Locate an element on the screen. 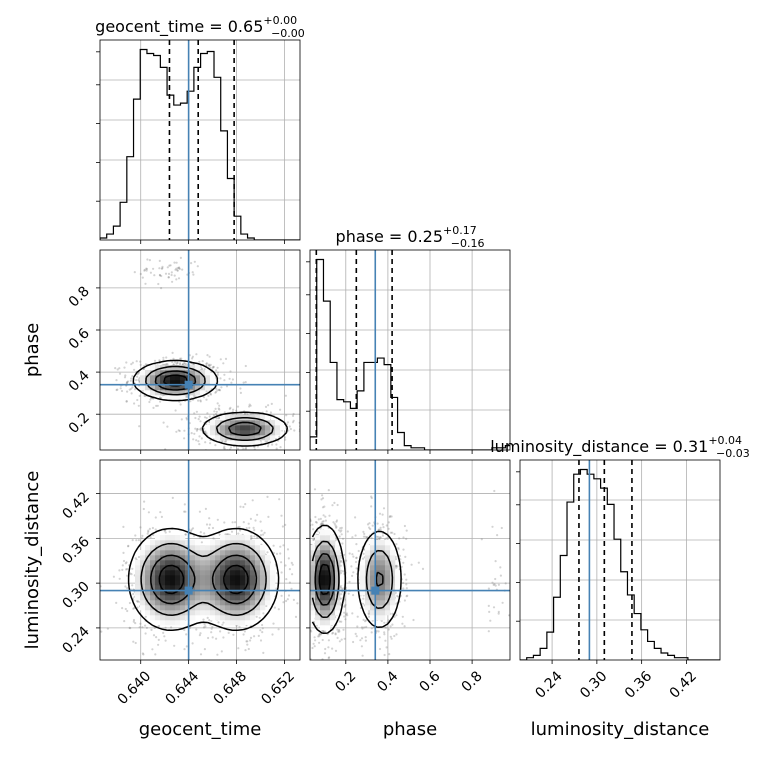 This screenshot has height=760, width=760. x-tick-label: 0.30 is located at coordinates (593, 684).